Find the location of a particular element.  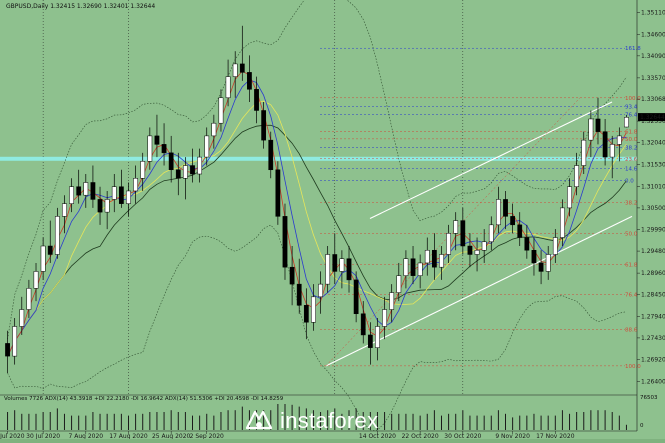

x-tick-label: 2 Sep 2020 is located at coordinates (207, 436).